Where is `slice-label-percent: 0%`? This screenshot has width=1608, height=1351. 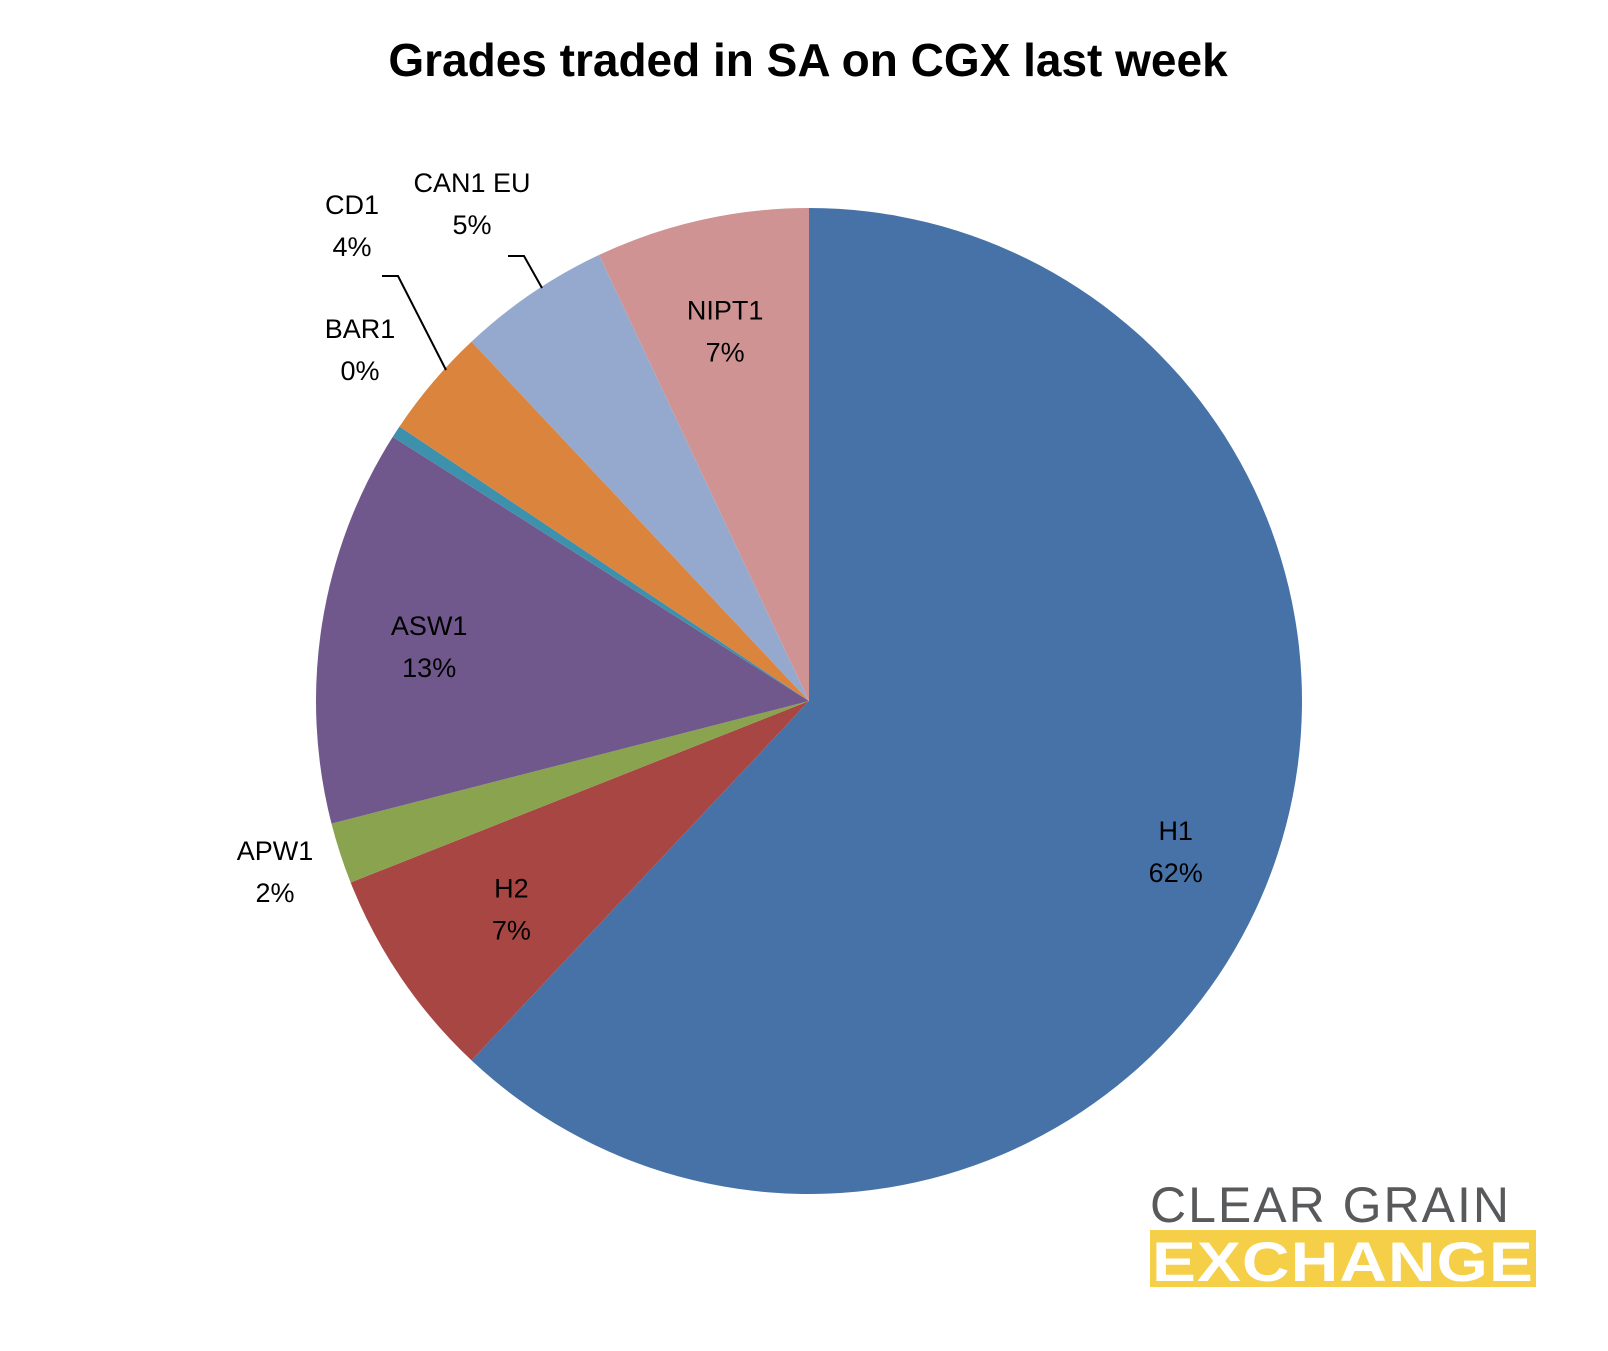
slice-label-percent: 0% is located at coordinates (359, 371).